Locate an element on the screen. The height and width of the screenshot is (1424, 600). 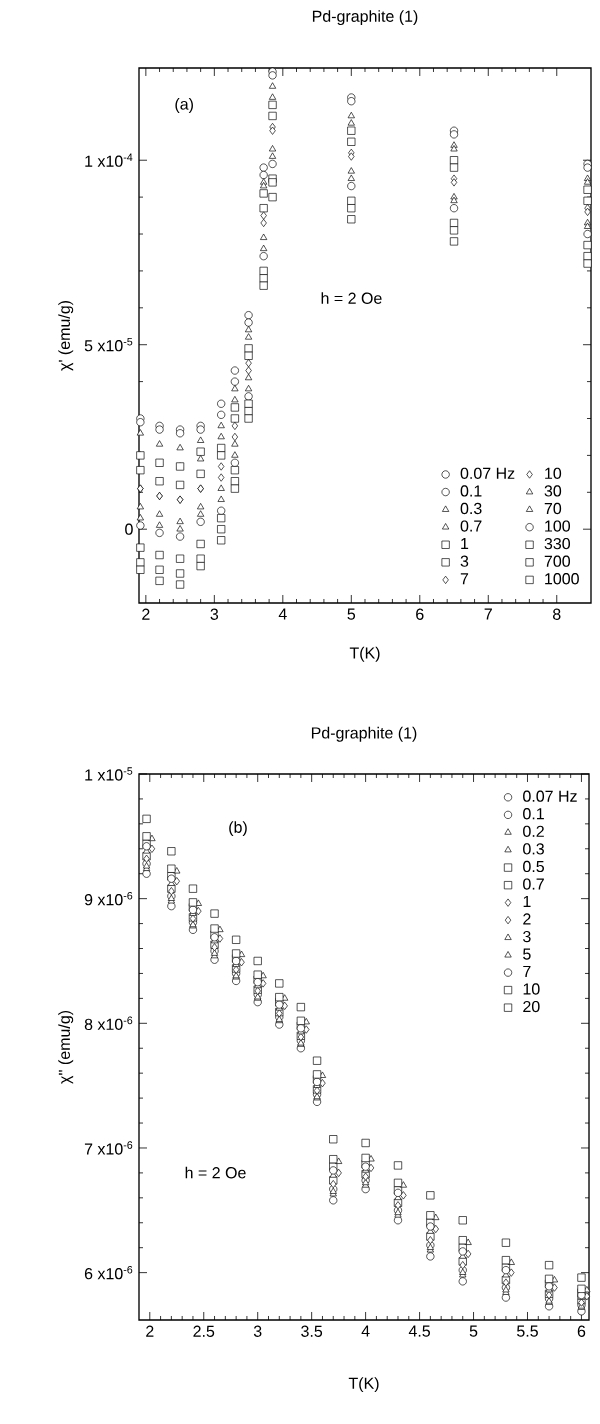
legend-label: 5 is located at coordinates (527, 954).